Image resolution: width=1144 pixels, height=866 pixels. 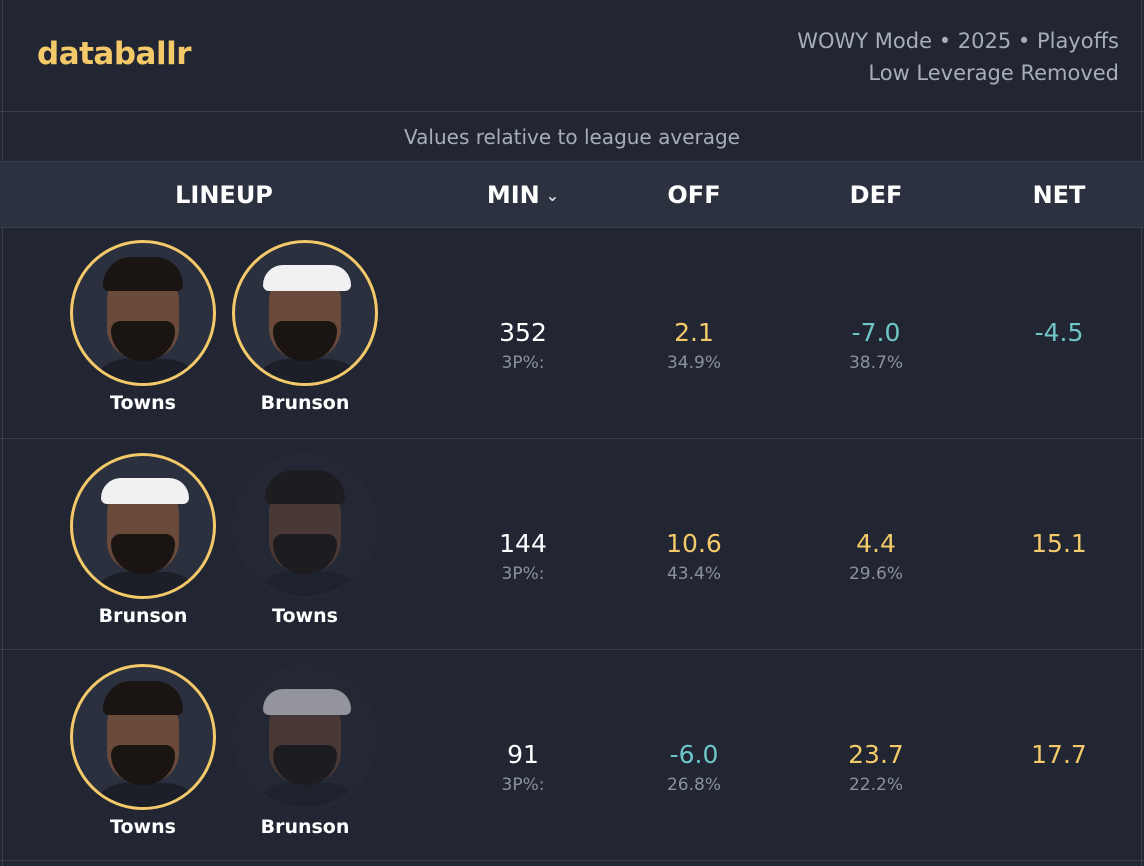 I want to click on min-cell: 144 3P%:, so click(x=523, y=557).